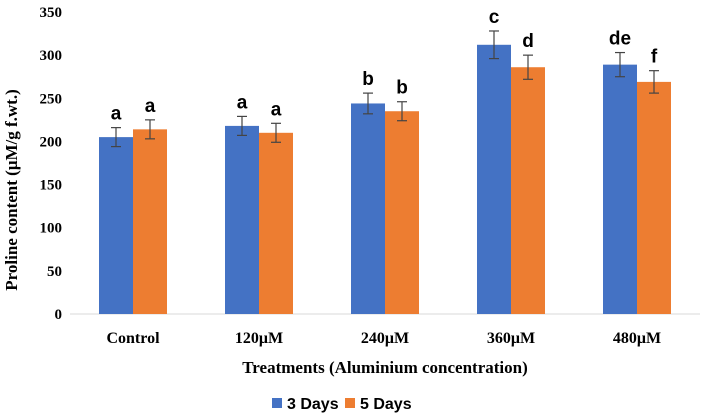 This screenshot has height=418, width=709. What do you see at coordinates (51, 13) in the screenshot?
I see `y-tick-label: 350` at bounding box center [51, 13].